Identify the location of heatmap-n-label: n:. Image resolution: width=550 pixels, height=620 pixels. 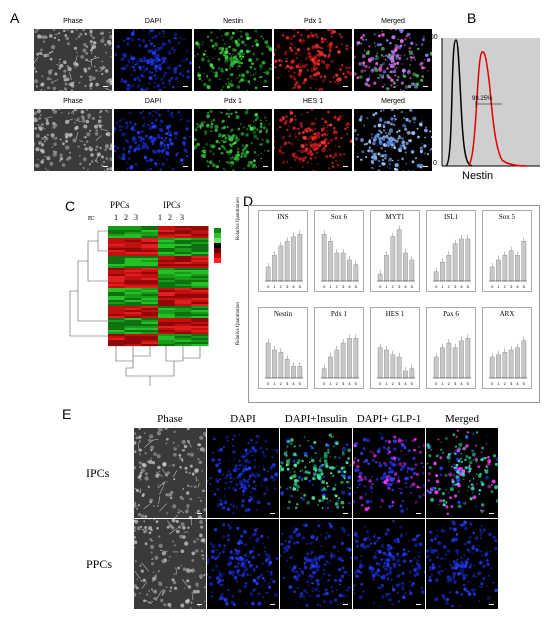
(91, 217).